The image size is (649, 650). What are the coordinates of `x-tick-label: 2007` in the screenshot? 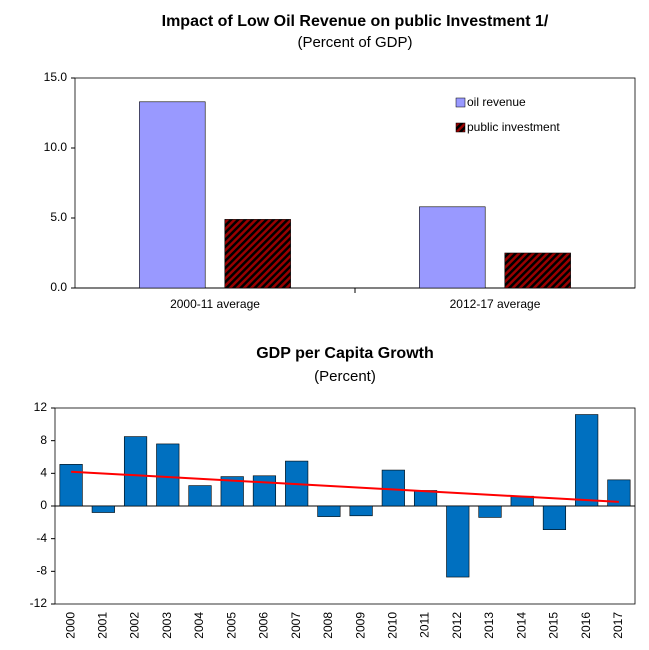 It's located at (296, 625).